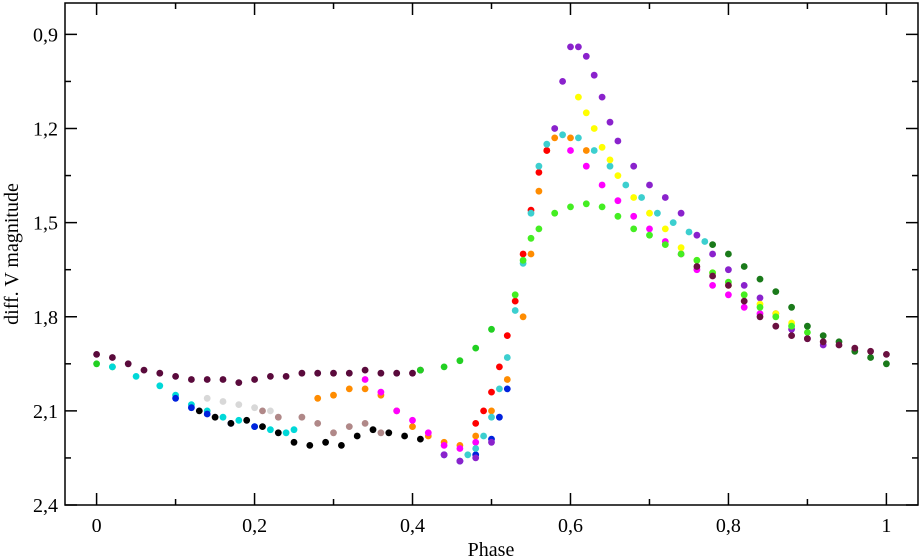 This screenshot has height=560, width=922. Describe the element at coordinates (570, 526) in the screenshot. I see `x-tick-label: 0,6` at that location.